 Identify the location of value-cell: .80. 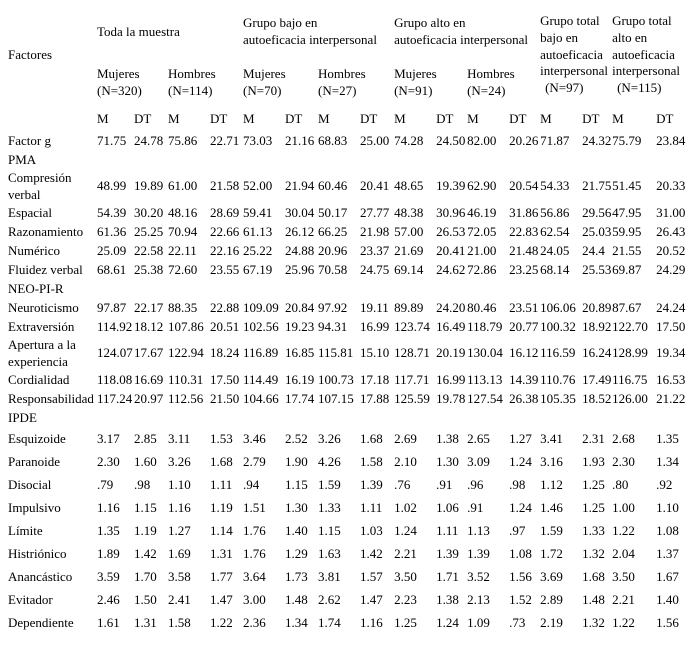
(620, 484).